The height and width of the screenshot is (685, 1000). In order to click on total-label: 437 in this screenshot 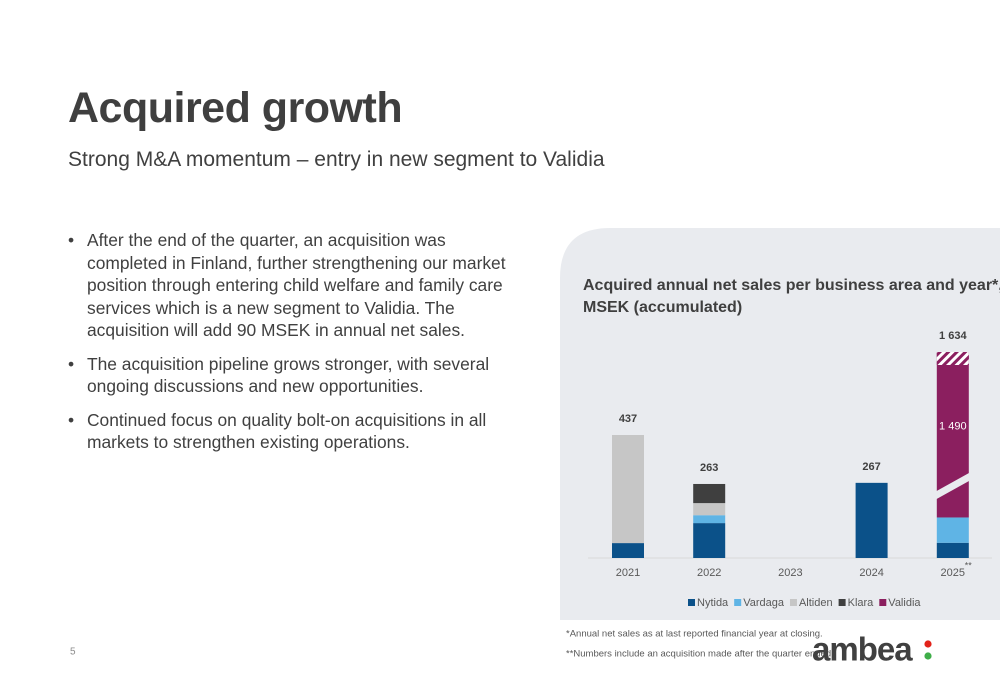, I will do `click(628, 419)`.